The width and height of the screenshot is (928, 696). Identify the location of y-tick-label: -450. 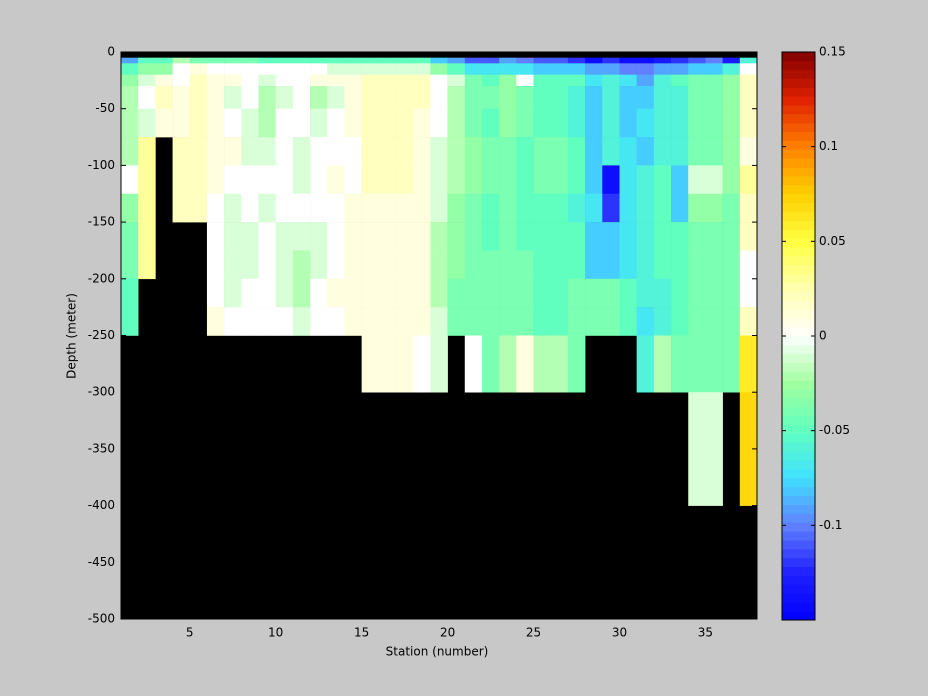
(101, 562).